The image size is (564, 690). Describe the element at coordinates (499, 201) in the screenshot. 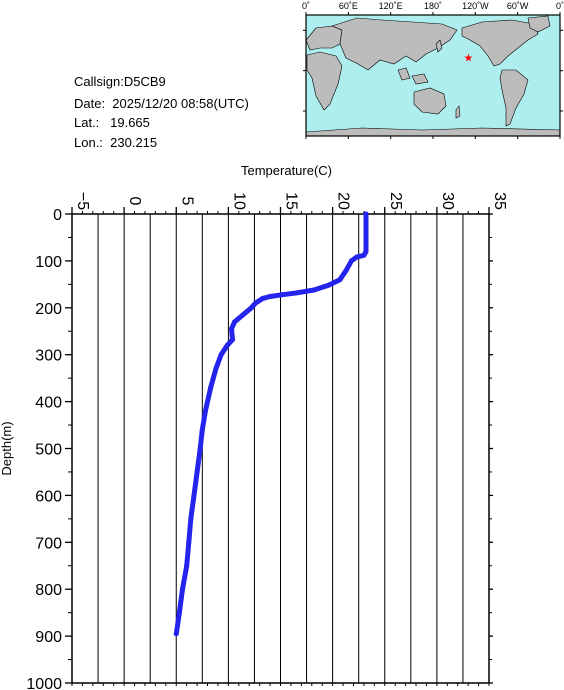

I see `x-tick-label: 35` at that location.